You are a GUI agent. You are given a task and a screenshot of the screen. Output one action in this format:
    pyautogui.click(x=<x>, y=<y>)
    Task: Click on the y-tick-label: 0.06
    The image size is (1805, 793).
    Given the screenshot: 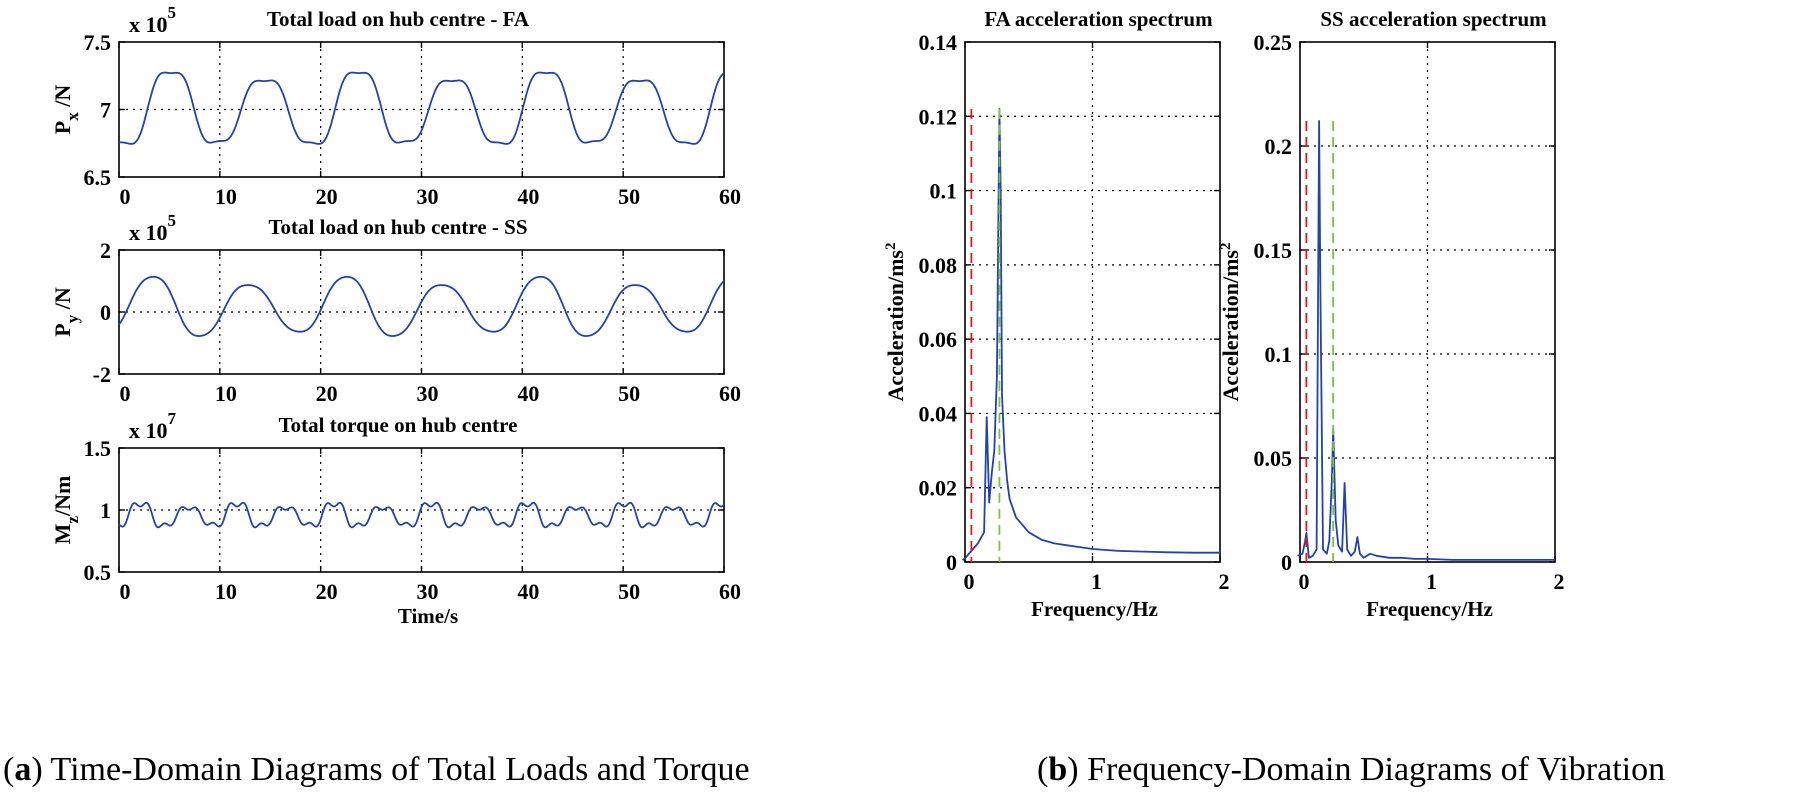 What is the action you would take?
    pyautogui.click(x=938, y=339)
    